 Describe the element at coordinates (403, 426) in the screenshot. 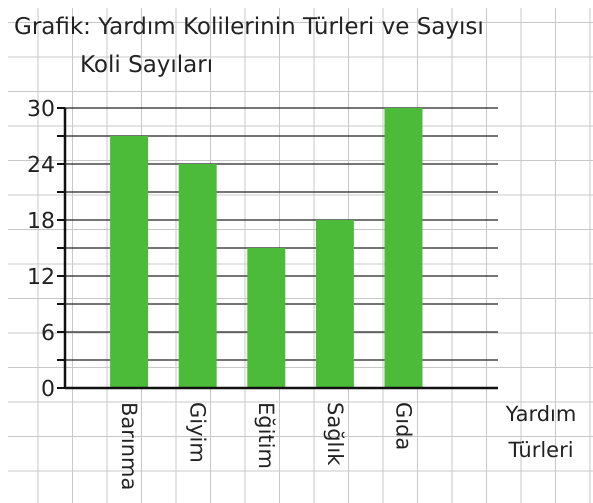

I see `x-tick-label: Gıda` at that location.